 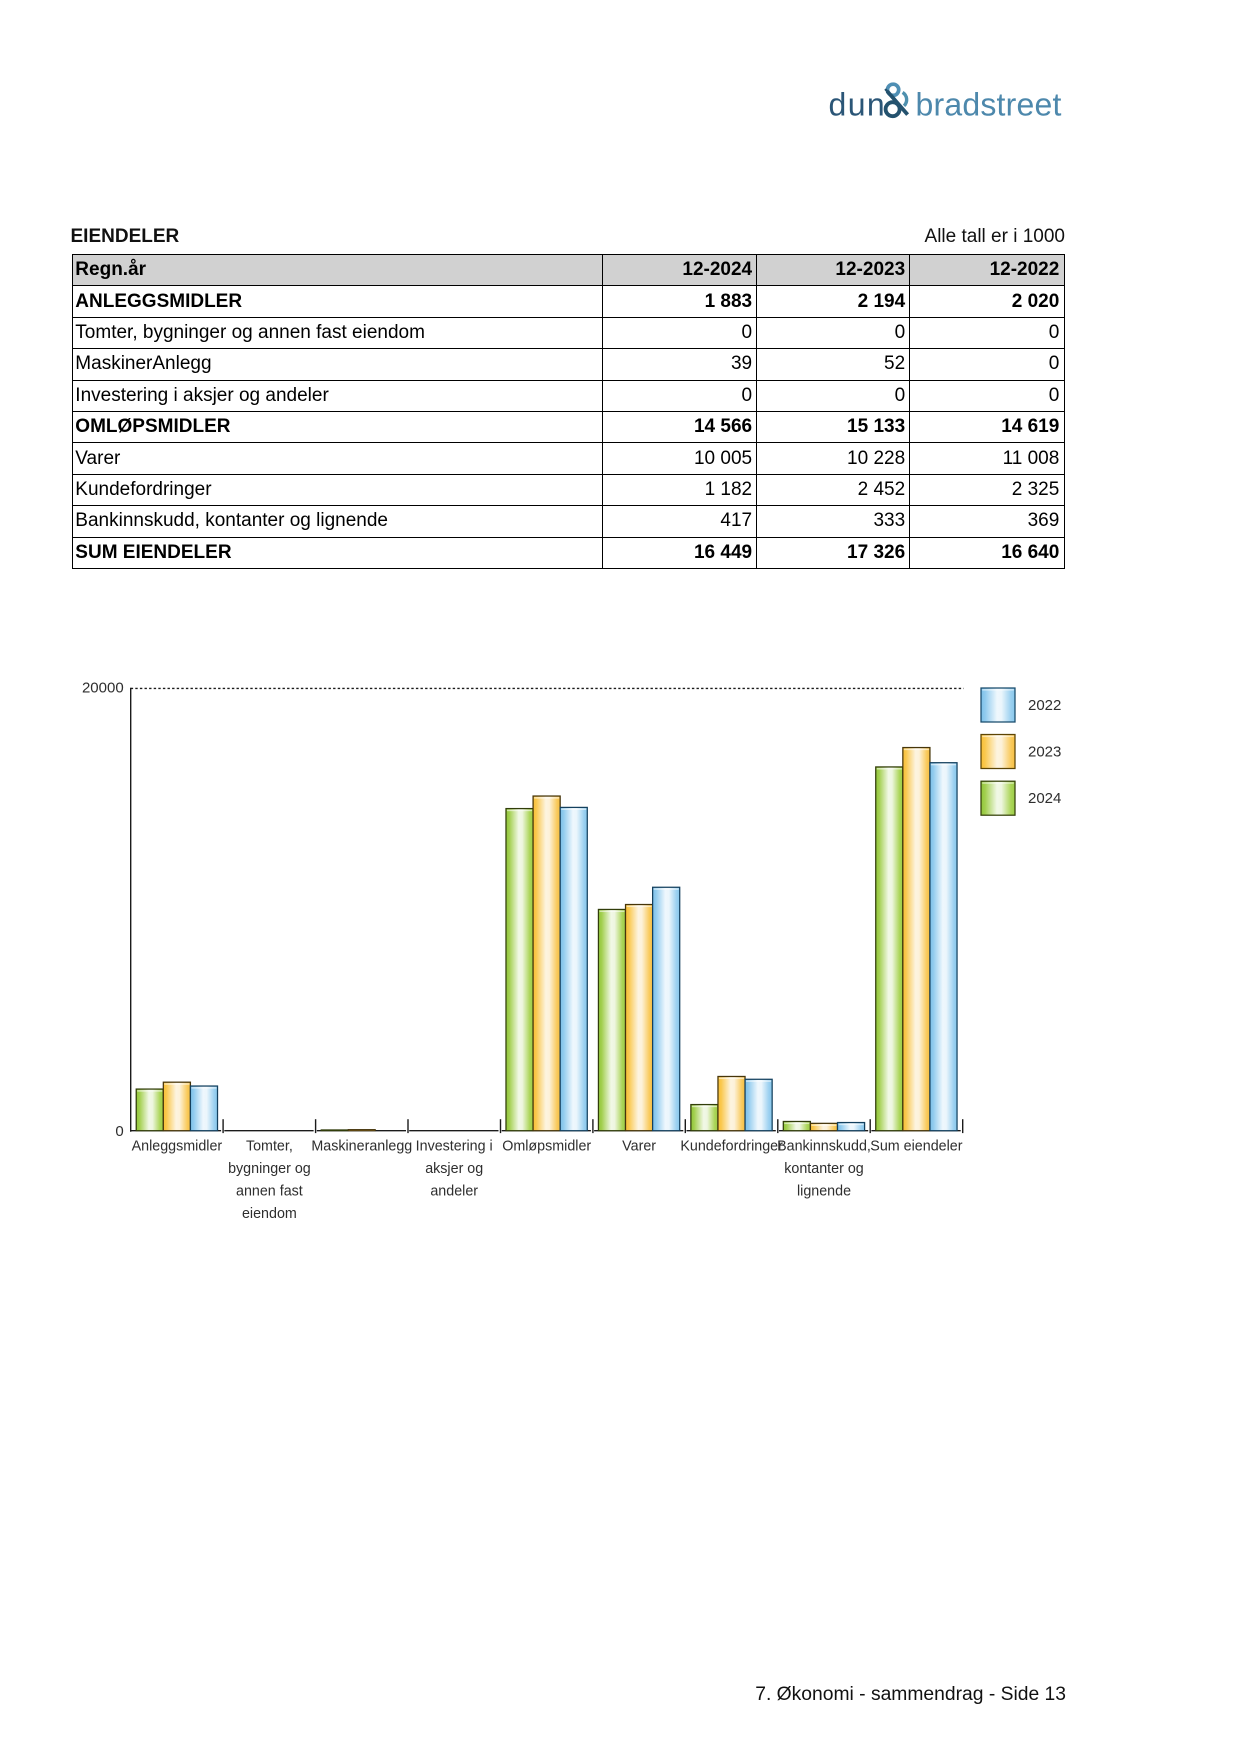 I want to click on svg-text: bygninger og, so click(x=269, y=1169).